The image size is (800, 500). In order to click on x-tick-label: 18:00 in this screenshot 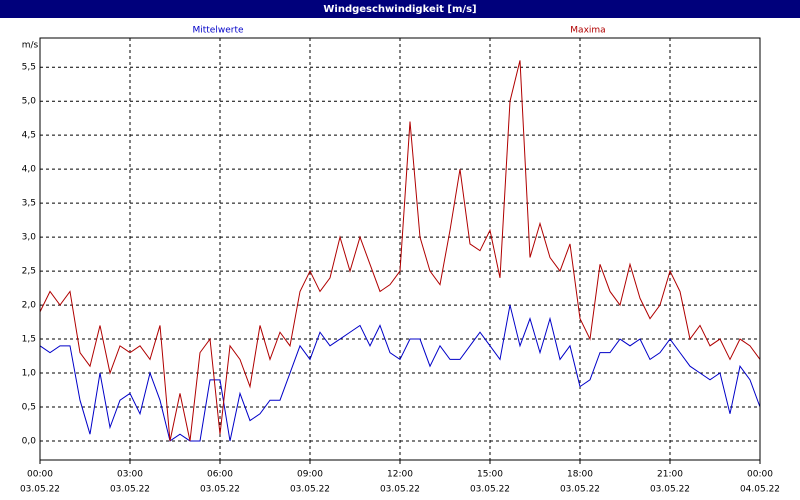, I will do `click(580, 475)`.